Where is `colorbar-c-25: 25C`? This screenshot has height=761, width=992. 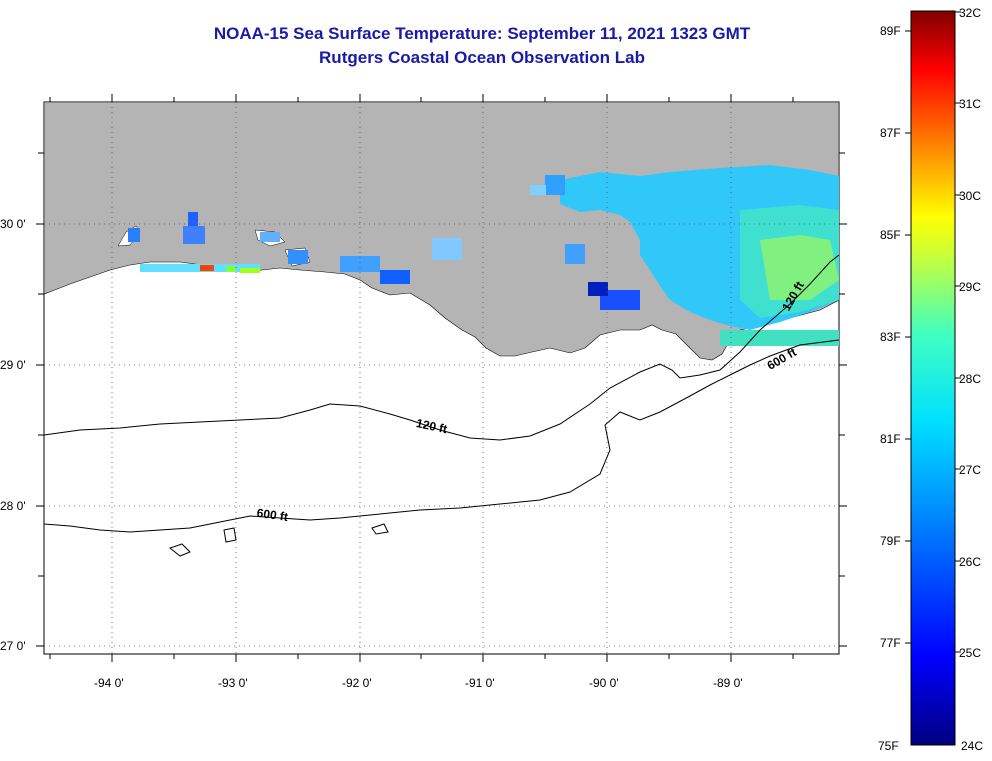 colorbar-c-25: 25C is located at coordinates (970, 653).